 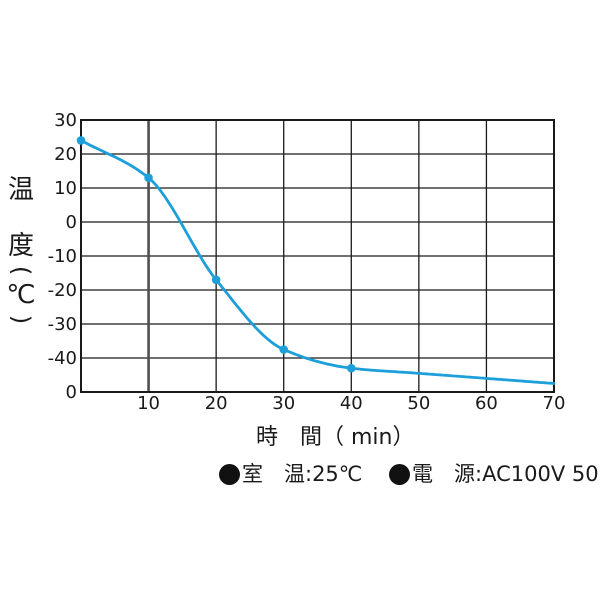 What do you see at coordinates (65, 154) in the screenshot?
I see `y-tick-label: 20` at bounding box center [65, 154].